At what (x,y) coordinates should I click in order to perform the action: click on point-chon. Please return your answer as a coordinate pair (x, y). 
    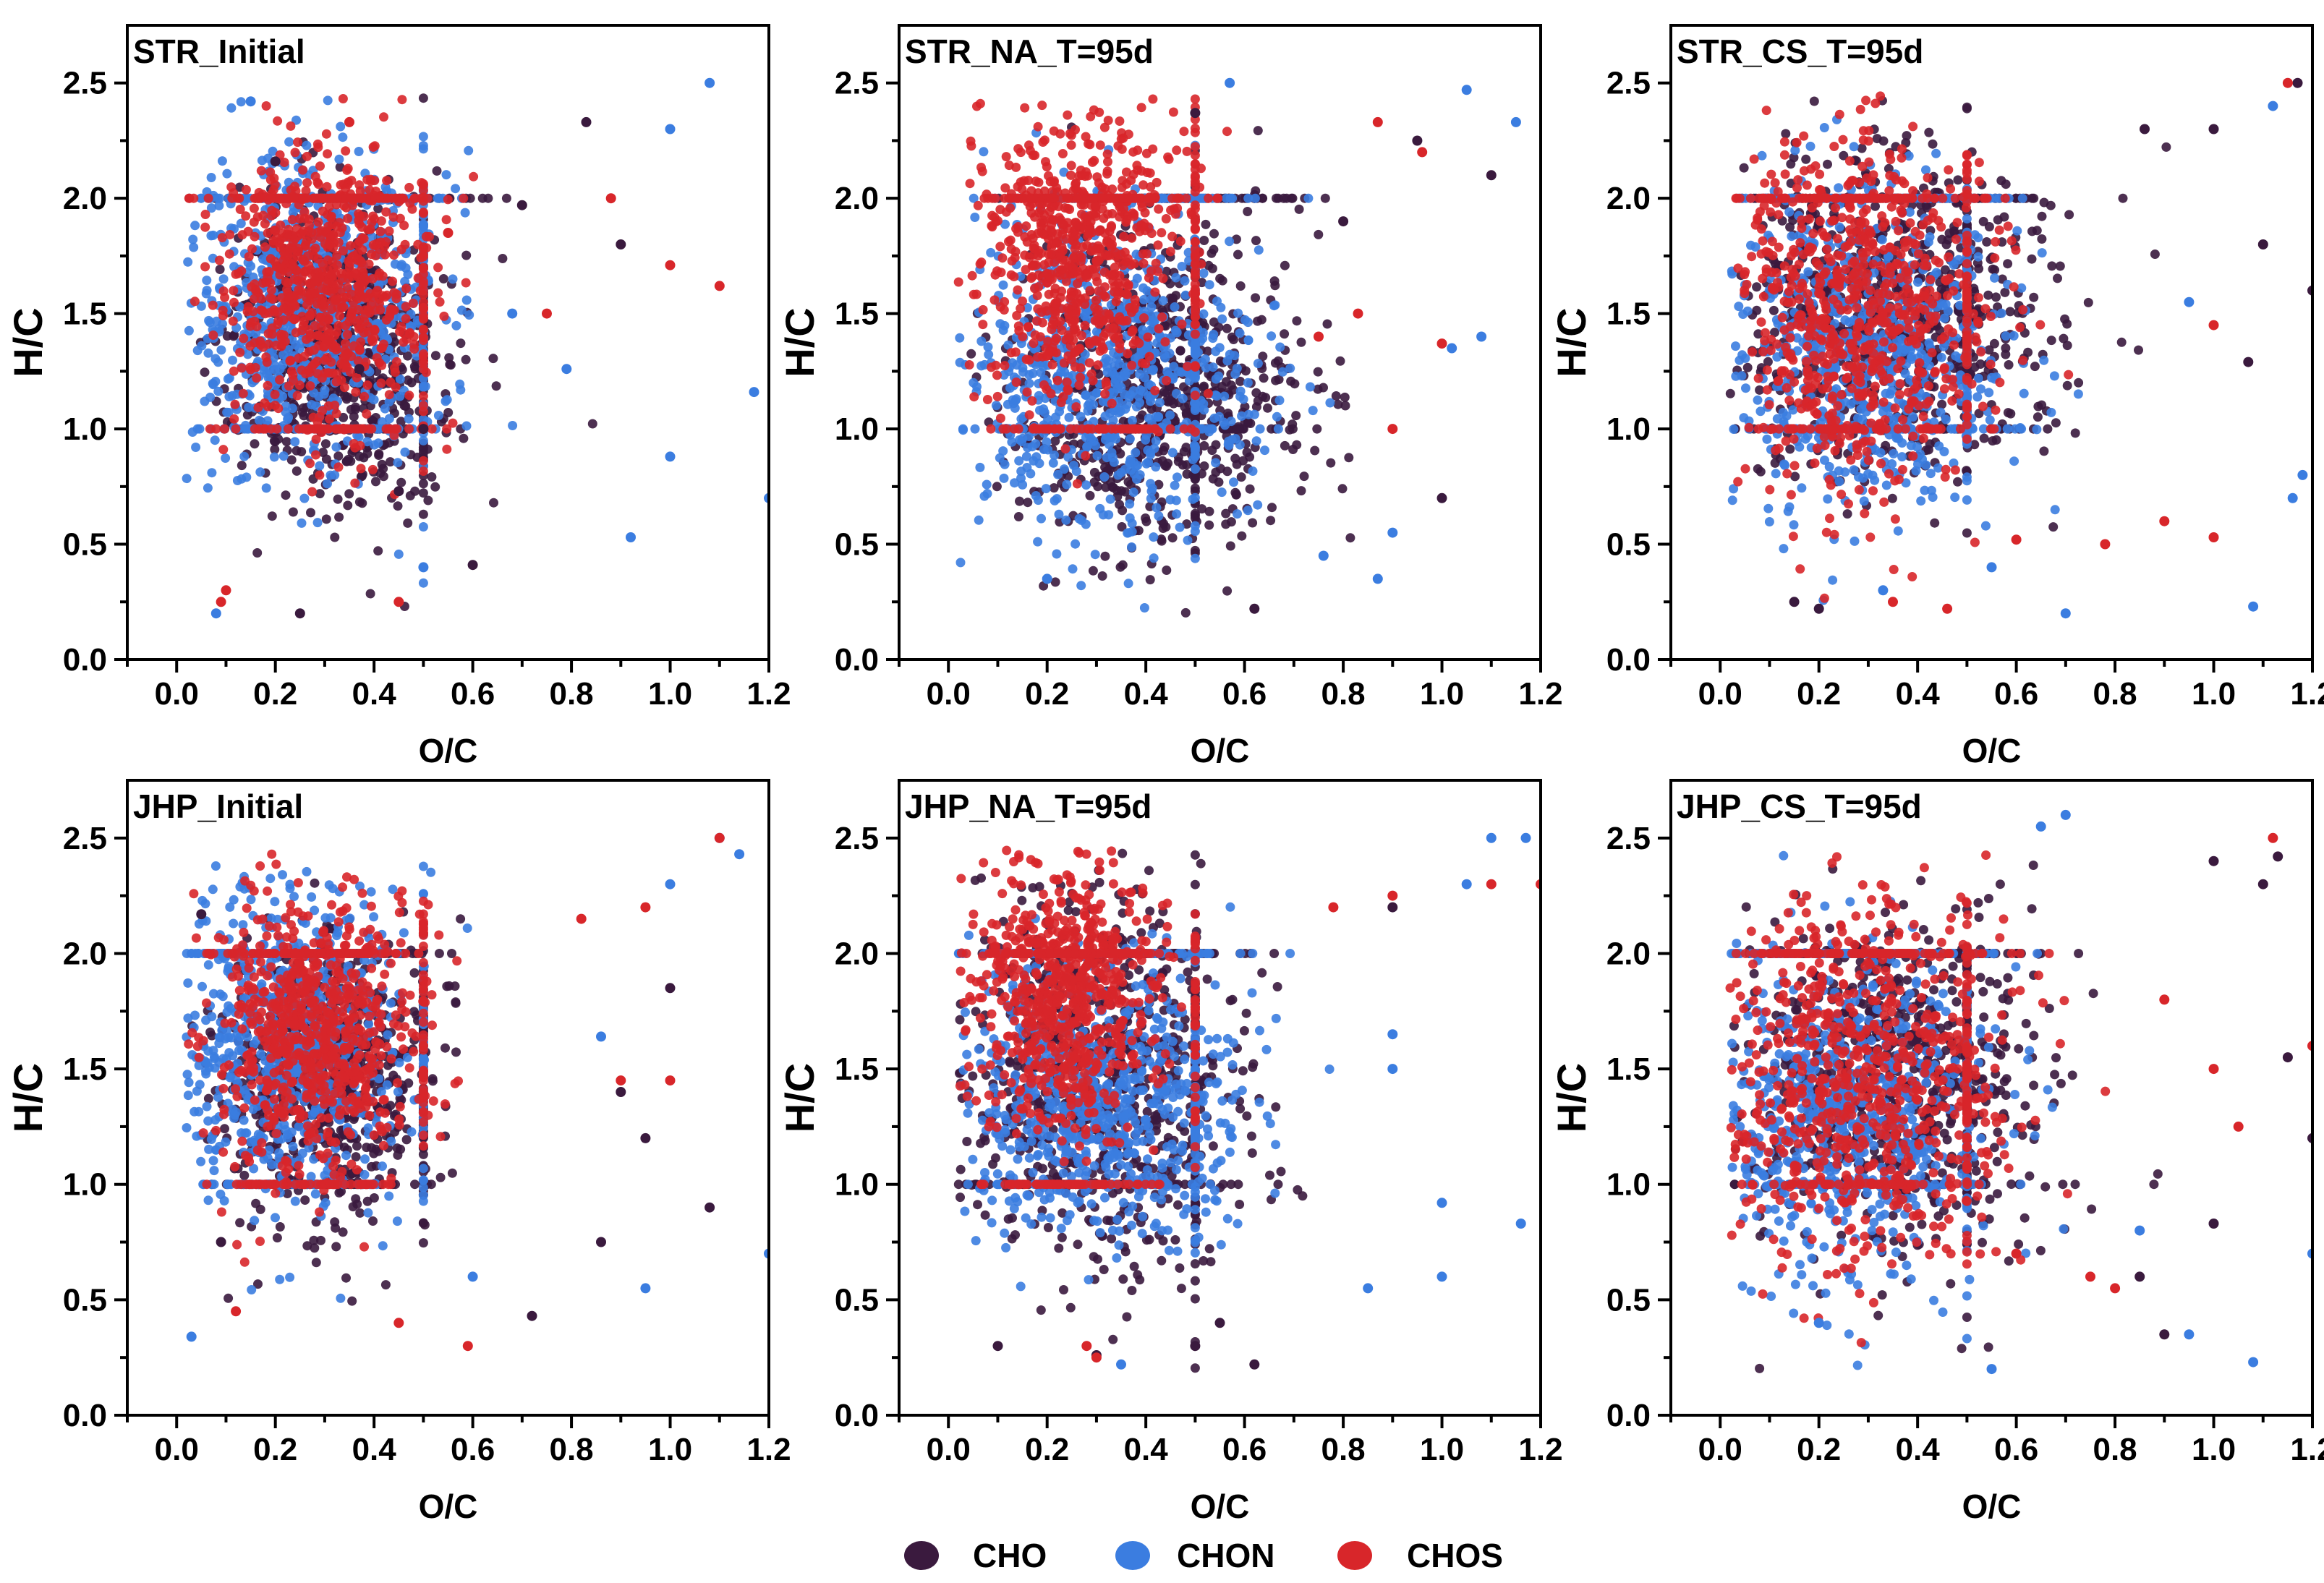
    Looking at the image, I should click on (250, 101).